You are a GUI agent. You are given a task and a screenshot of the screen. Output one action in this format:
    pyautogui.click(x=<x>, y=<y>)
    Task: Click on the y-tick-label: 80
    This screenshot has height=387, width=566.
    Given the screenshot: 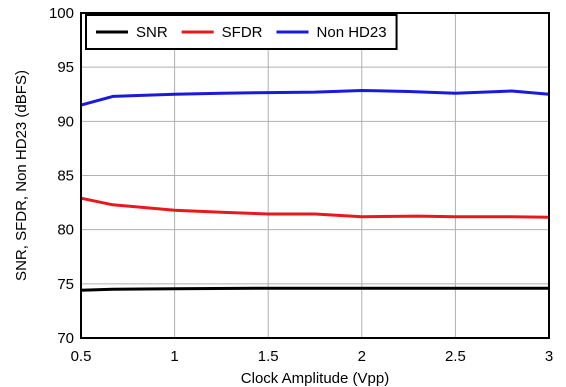 What is the action you would take?
    pyautogui.click(x=65, y=230)
    